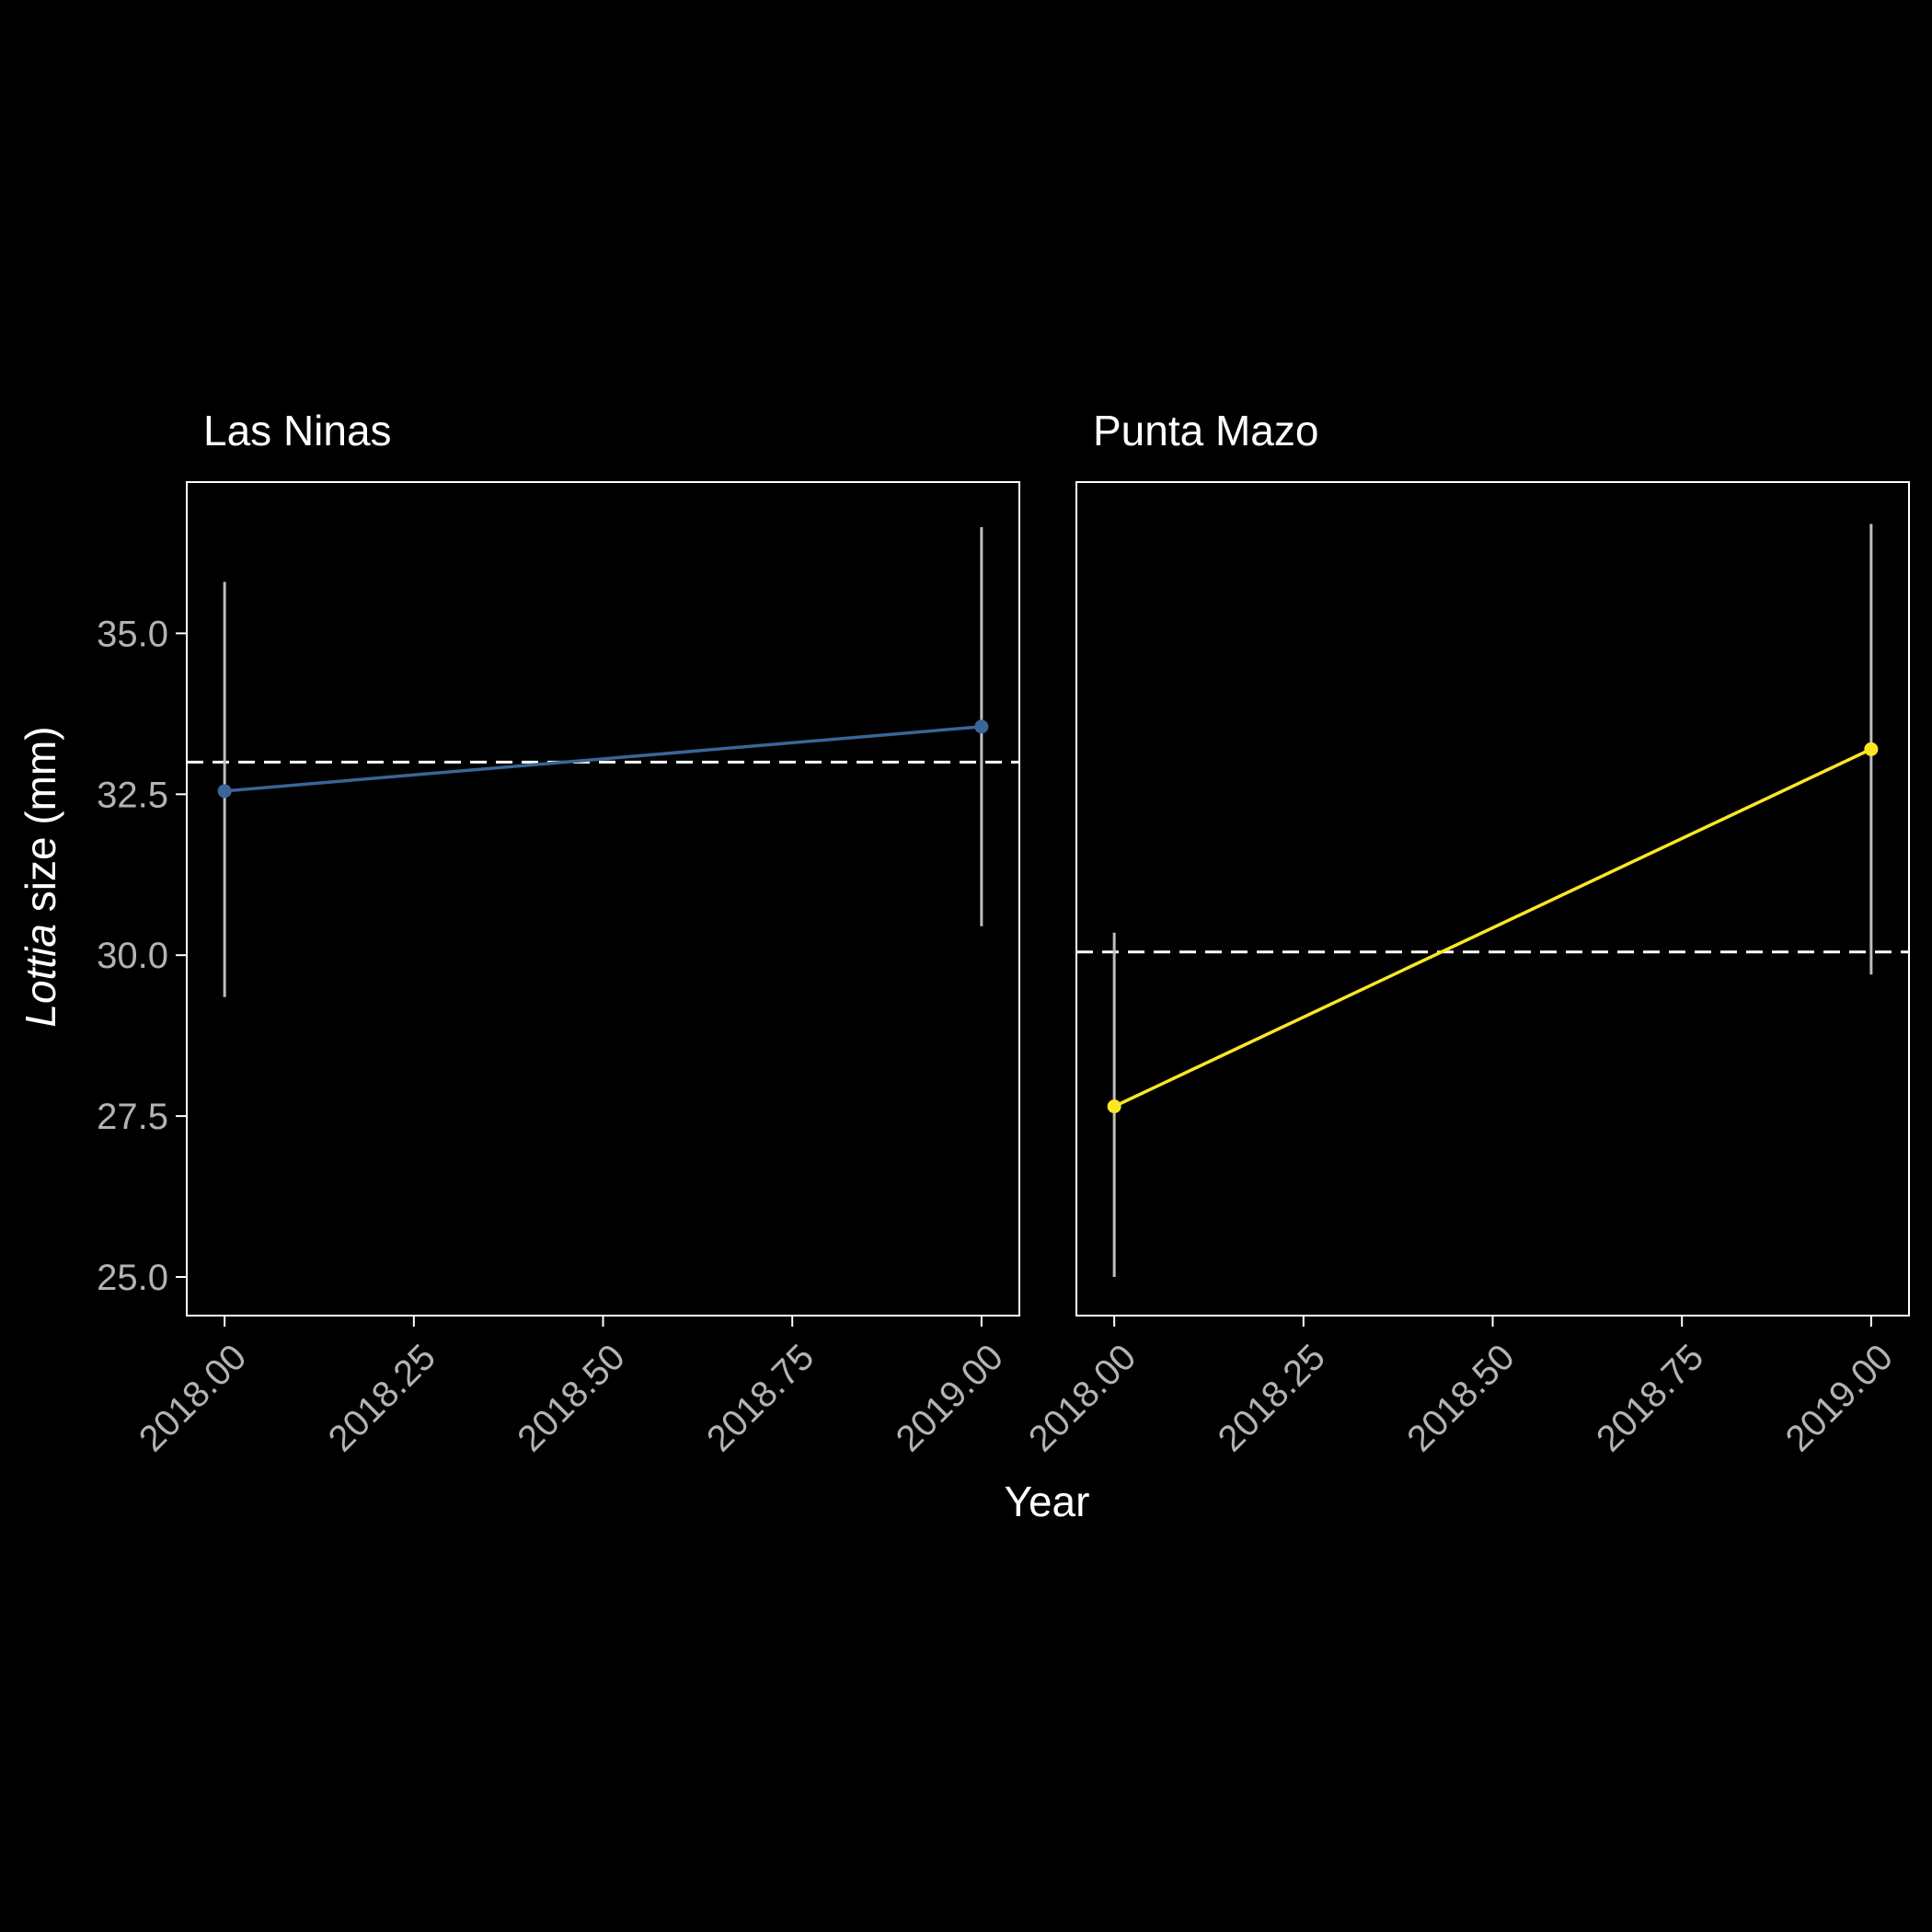  What do you see at coordinates (1205, 430) in the screenshot?
I see `panel-title: Punta Mazo` at bounding box center [1205, 430].